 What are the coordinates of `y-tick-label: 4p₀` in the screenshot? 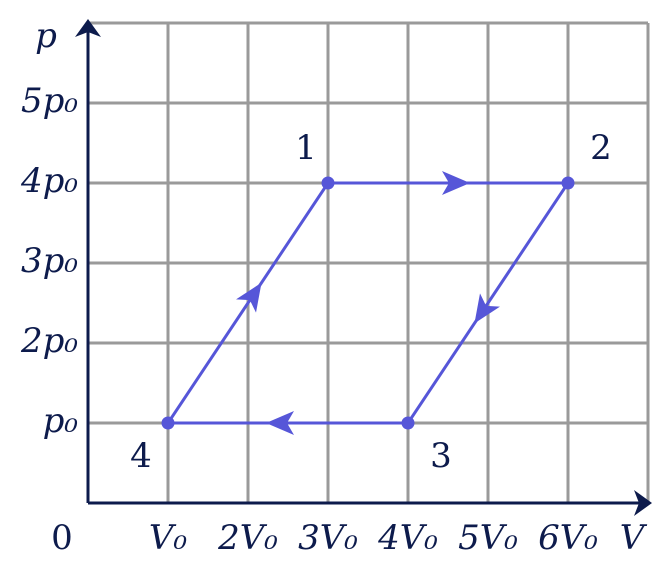 It's located at (49, 181).